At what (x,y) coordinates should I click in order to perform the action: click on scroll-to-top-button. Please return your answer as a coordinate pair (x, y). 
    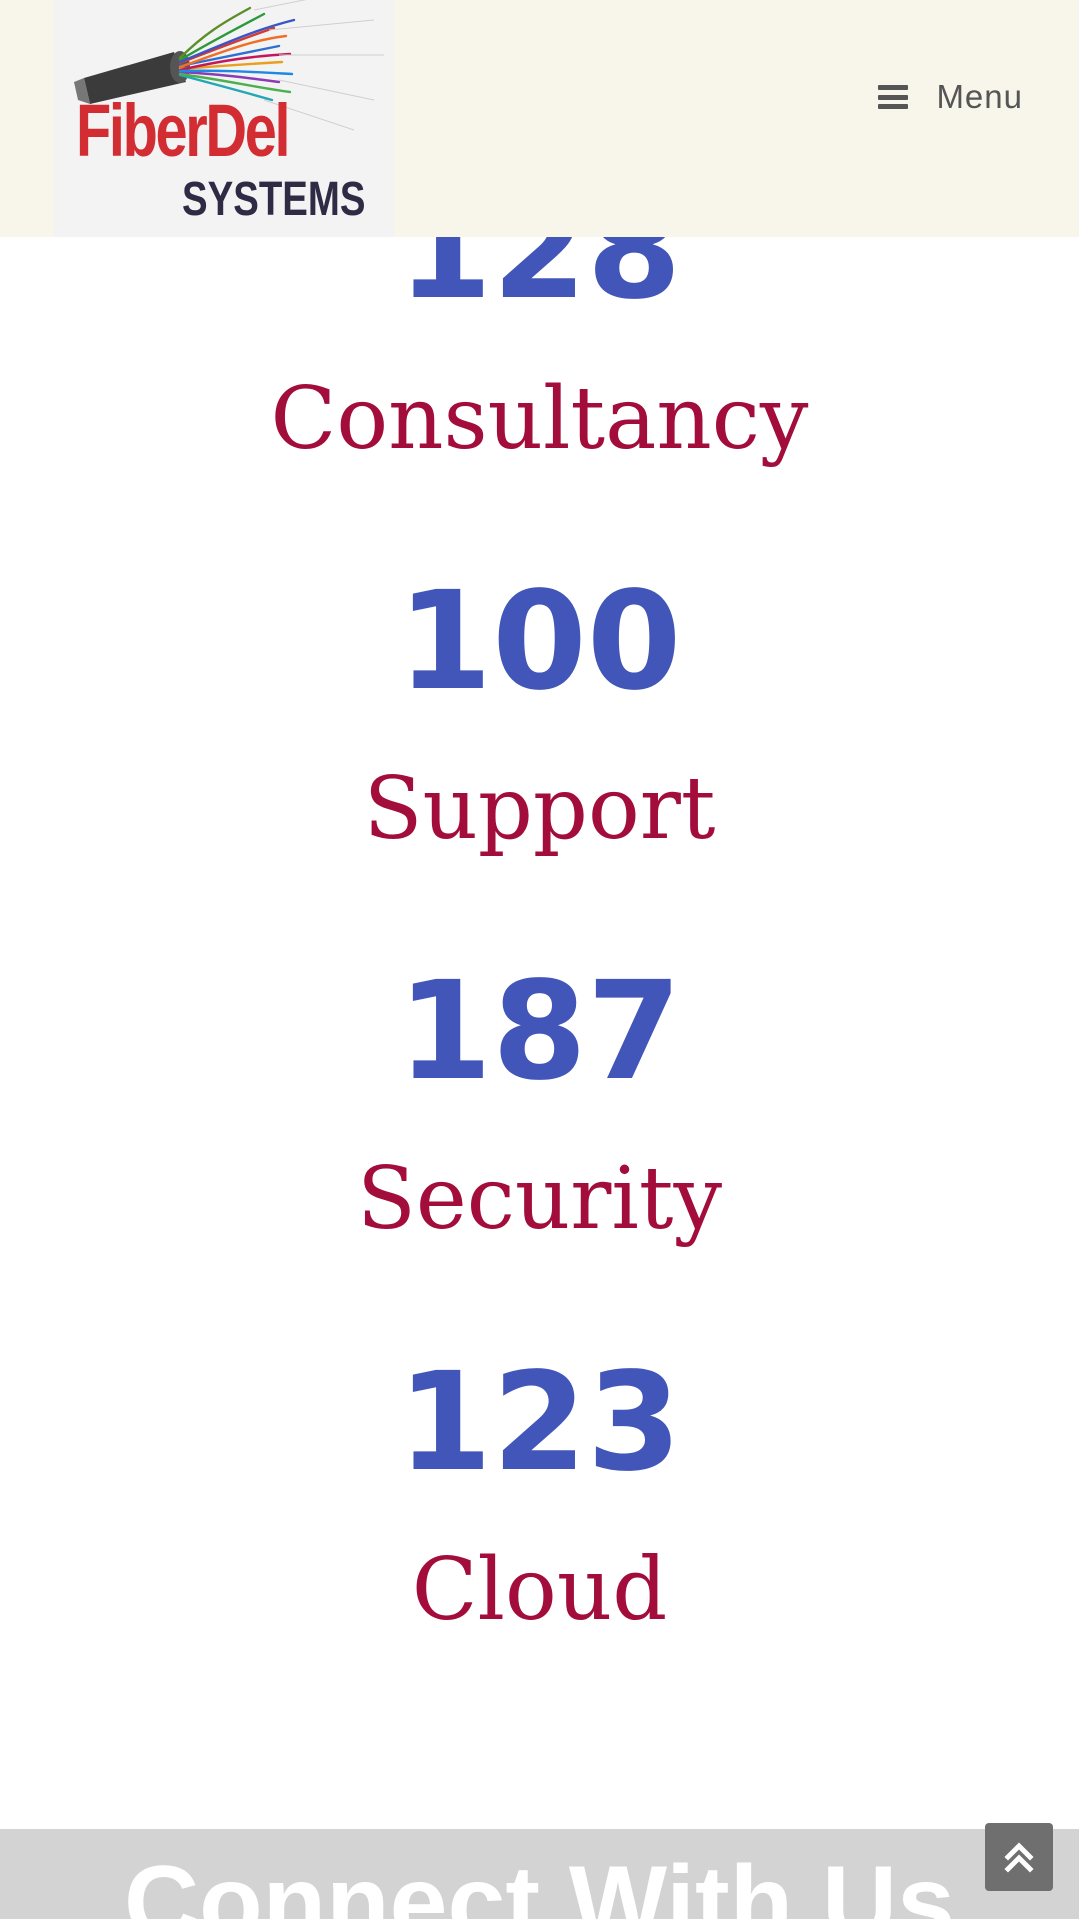
    Looking at the image, I should click on (1019, 1857).